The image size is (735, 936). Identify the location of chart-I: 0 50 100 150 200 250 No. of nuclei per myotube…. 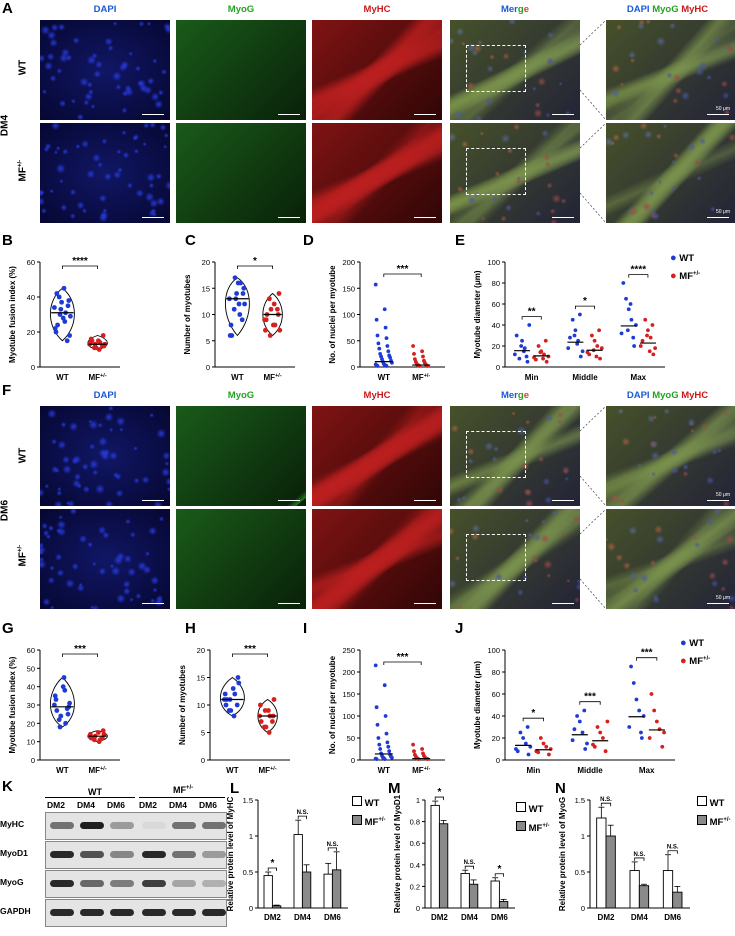
(386, 710).